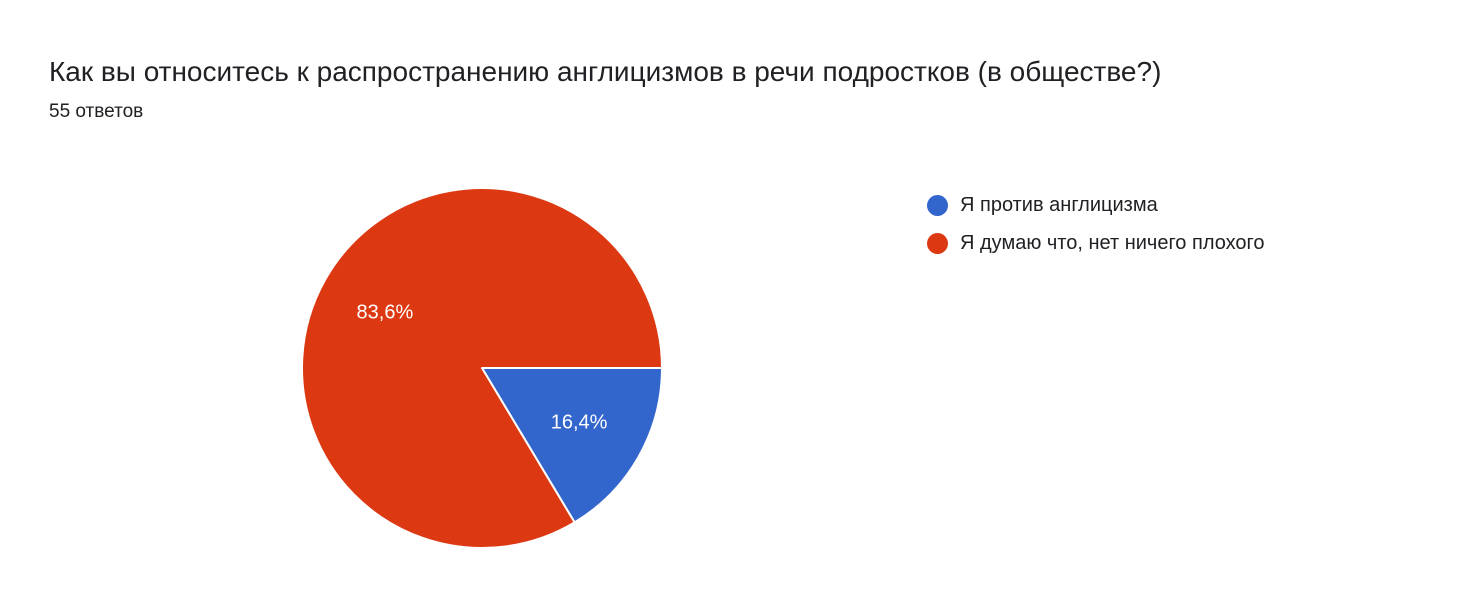  What do you see at coordinates (385, 312) in the screenshot?
I see `pie-label-nothing-bad: 83,6%` at bounding box center [385, 312].